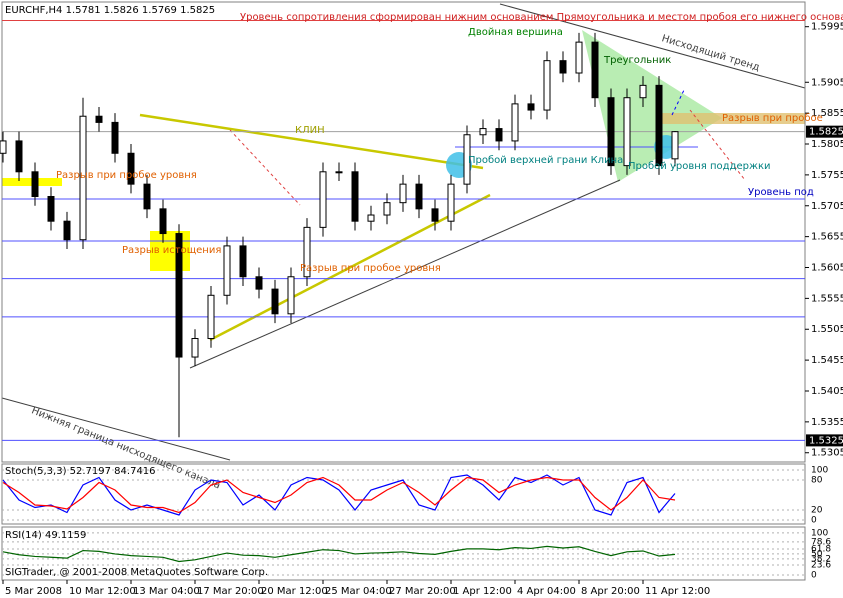 This screenshot has height=598, width=843. I want to click on annotation: КЛИН, so click(310, 130).